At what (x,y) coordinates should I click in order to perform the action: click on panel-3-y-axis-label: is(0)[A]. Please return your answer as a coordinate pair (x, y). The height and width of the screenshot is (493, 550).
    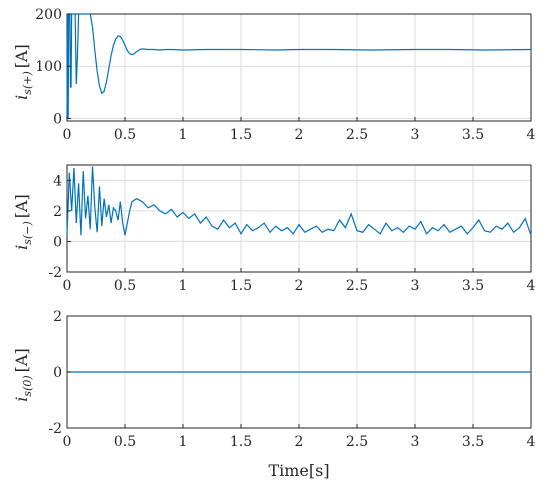
    Looking at the image, I should click on (23, 374).